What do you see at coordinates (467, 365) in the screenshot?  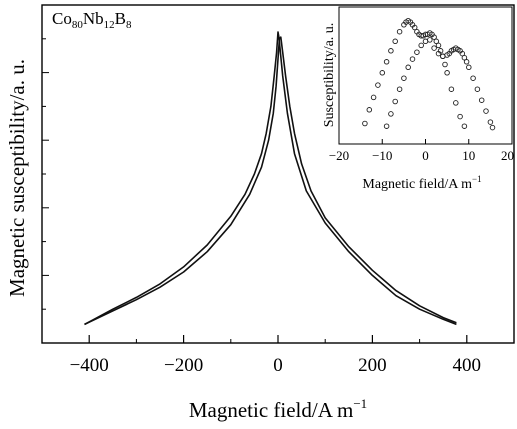 I see `main-x-tick-label: 400` at bounding box center [467, 365].